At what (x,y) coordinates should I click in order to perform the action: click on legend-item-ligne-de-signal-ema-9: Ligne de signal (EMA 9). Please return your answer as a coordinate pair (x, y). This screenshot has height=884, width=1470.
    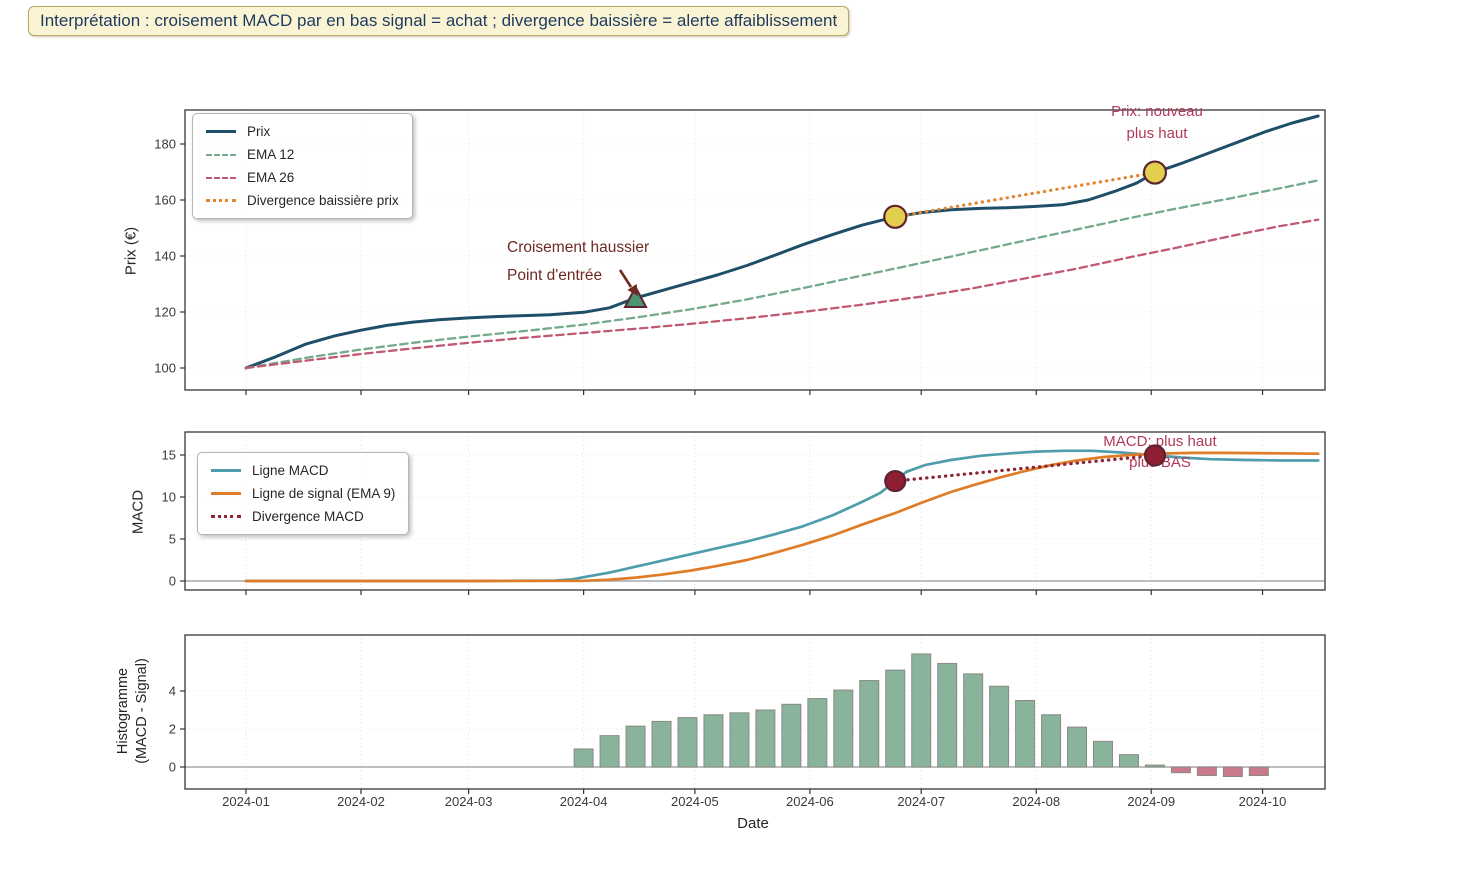
    Looking at the image, I should click on (303, 493).